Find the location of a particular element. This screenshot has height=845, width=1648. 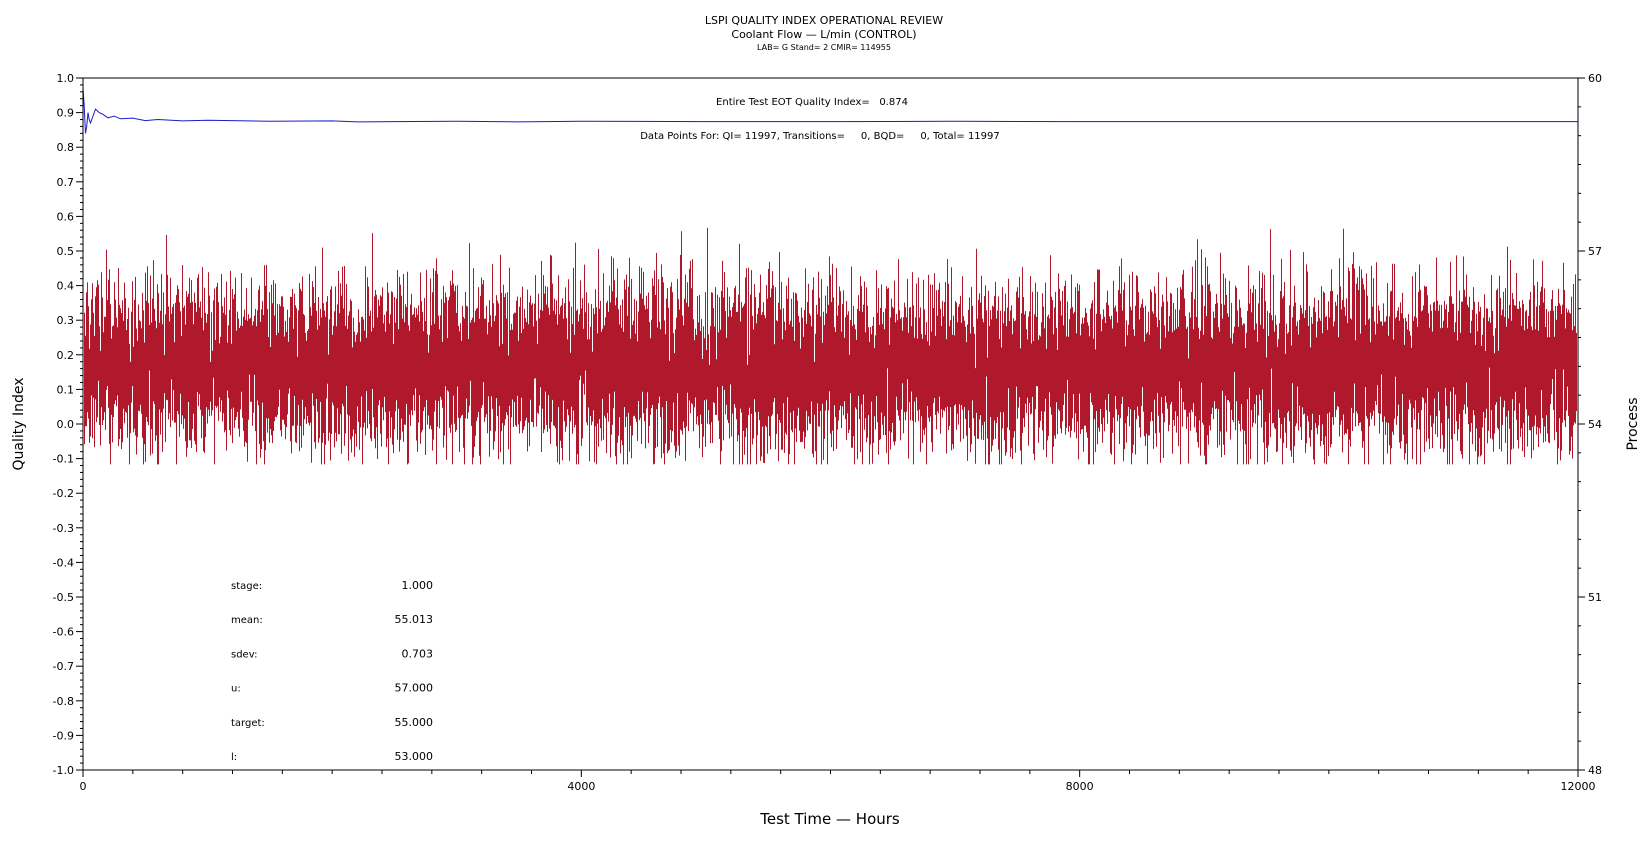

y-tick-label: 0.9 is located at coordinates (66, 113).